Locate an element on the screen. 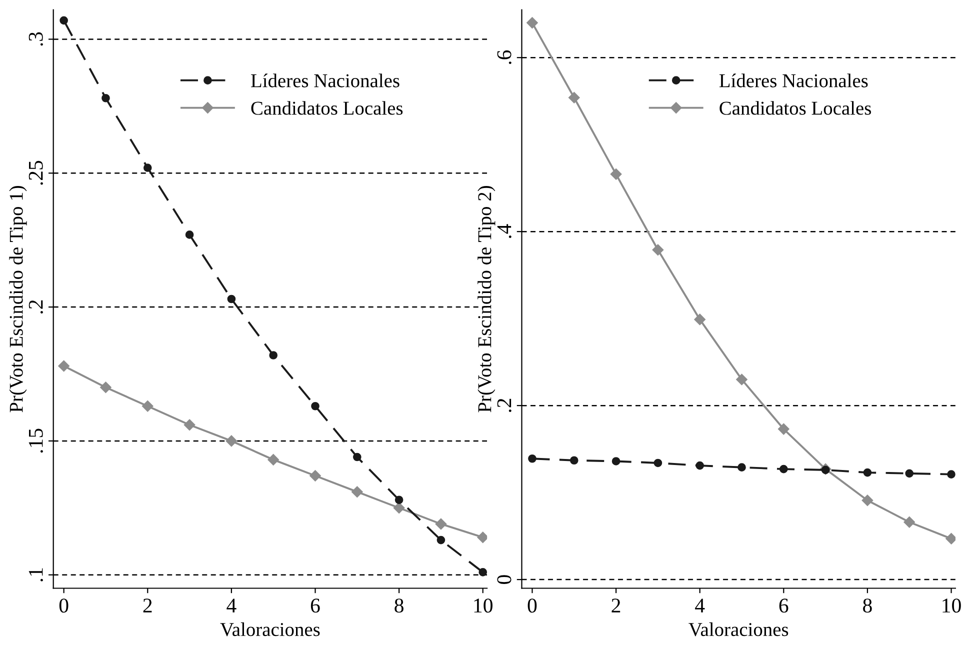  y-tick-label: .15 is located at coordinates (35, 440).